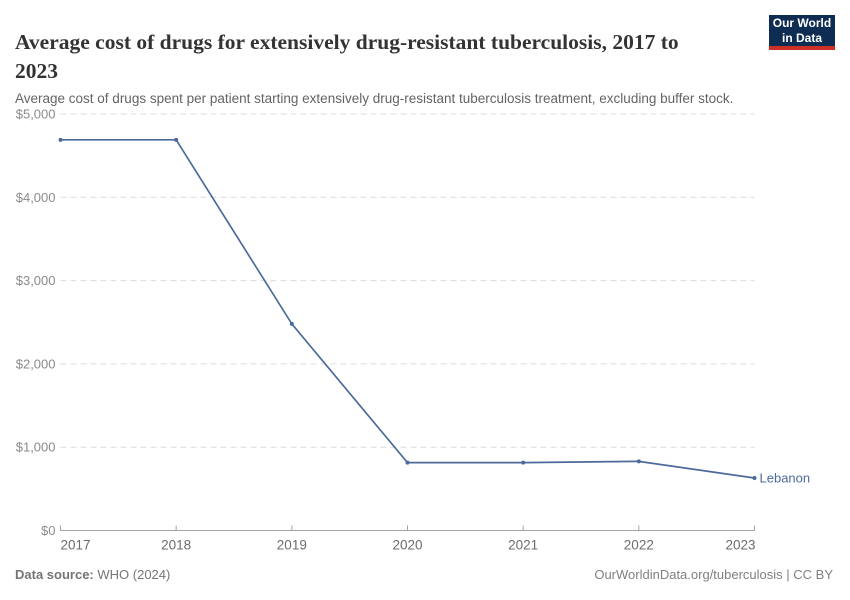 This screenshot has height=600, width=850. What do you see at coordinates (713, 574) in the screenshot?
I see `license-link: OurWorldinData.org/tuberculosis | CC BY` at bounding box center [713, 574].